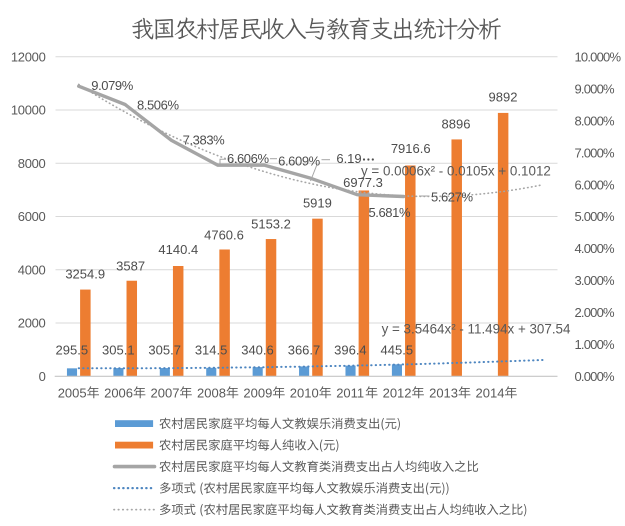  What do you see at coordinates (595, 152) in the screenshot?
I see `svg-text: 7.000%` at bounding box center [595, 152].